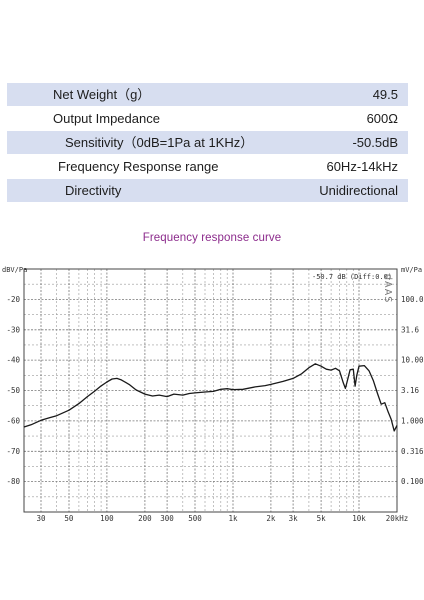 The width and height of the screenshot is (424, 600). Describe the element at coordinates (387, 288) in the screenshot. I see `watermark-text: dAAS` at that location.